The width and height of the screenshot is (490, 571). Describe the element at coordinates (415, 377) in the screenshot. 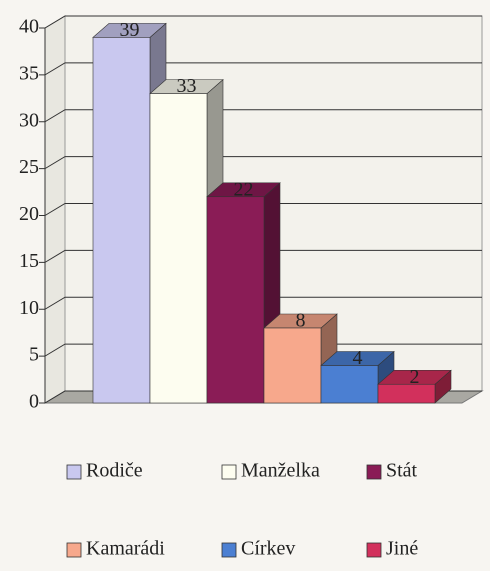

I see `data-label: 2` at that location.